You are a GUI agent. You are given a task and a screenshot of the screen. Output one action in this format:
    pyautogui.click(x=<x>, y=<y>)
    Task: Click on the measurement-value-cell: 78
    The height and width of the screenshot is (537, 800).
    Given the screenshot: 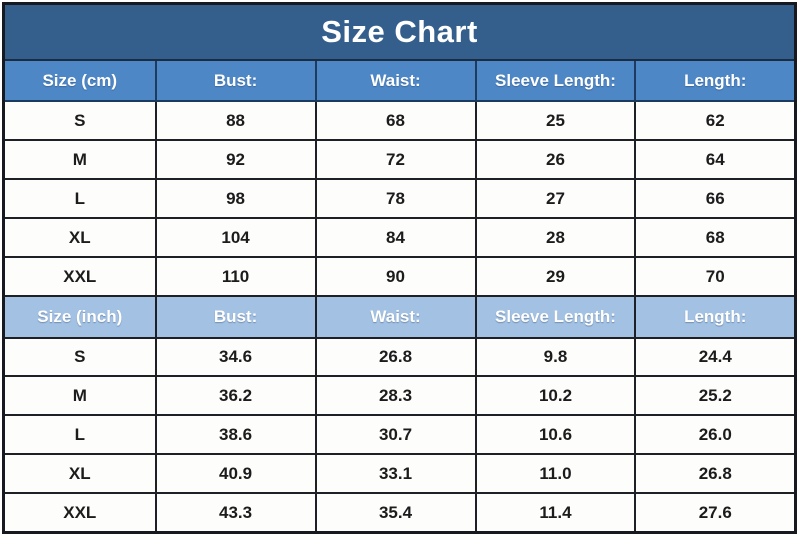 What is the action you would take?
    pyautogui.click(x=395, y=199)
    